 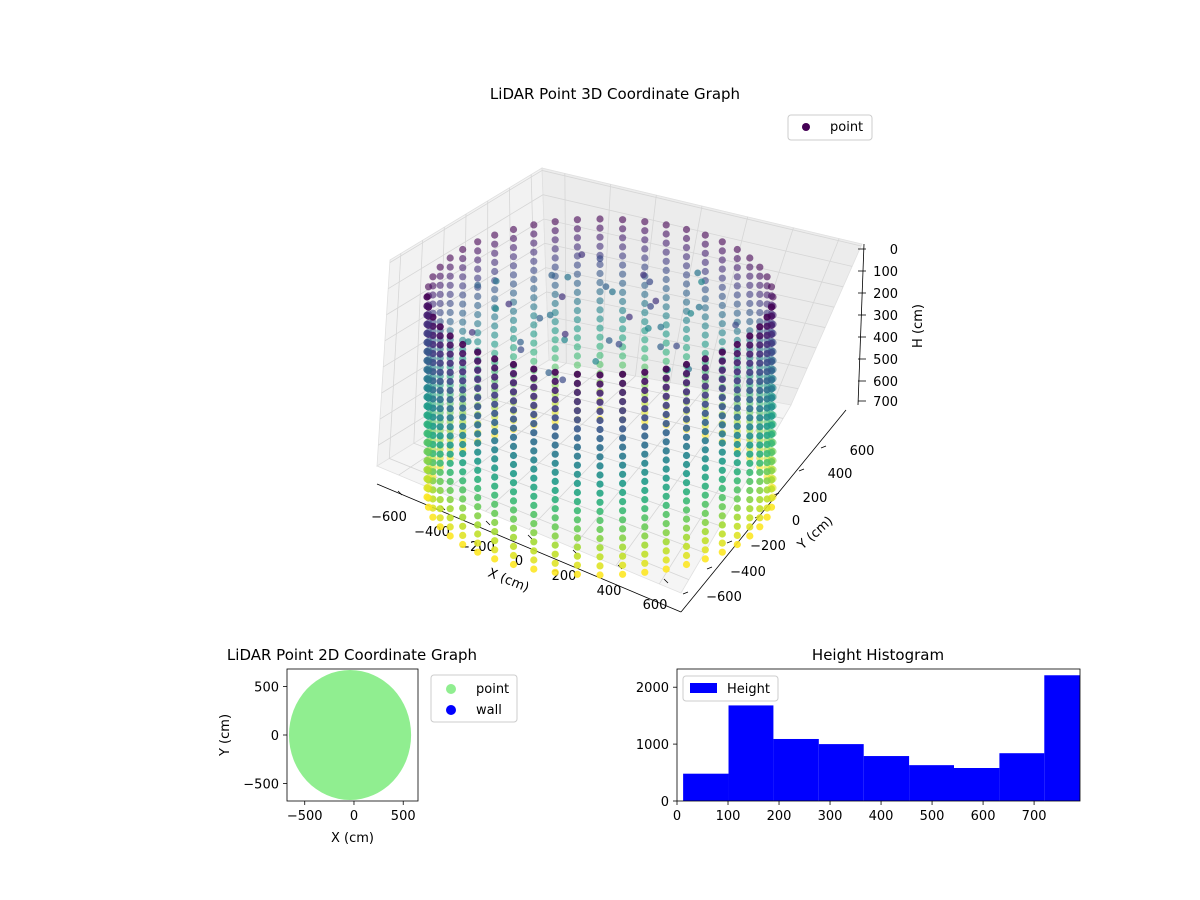 I want to click on x-tick-mark, so click(x=530, y=537).